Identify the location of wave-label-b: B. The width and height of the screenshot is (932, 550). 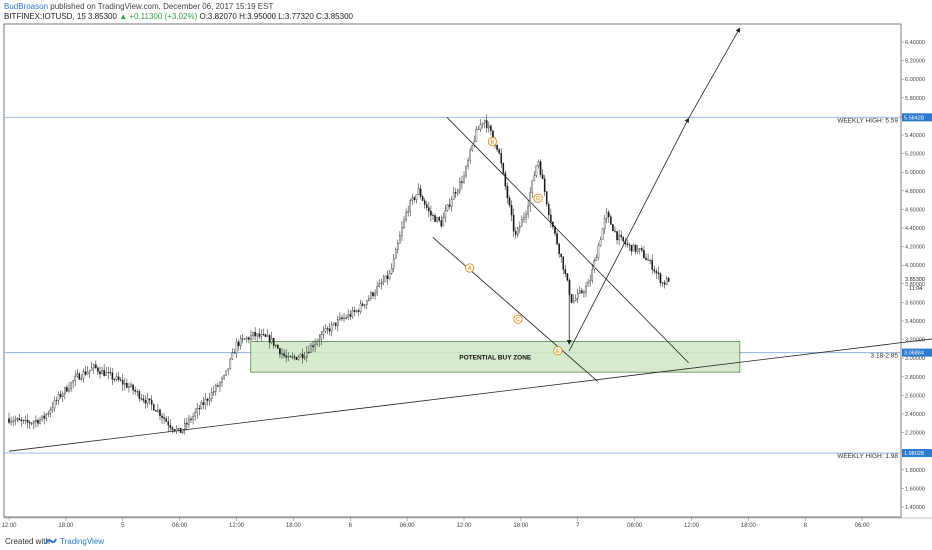
(492, 141).